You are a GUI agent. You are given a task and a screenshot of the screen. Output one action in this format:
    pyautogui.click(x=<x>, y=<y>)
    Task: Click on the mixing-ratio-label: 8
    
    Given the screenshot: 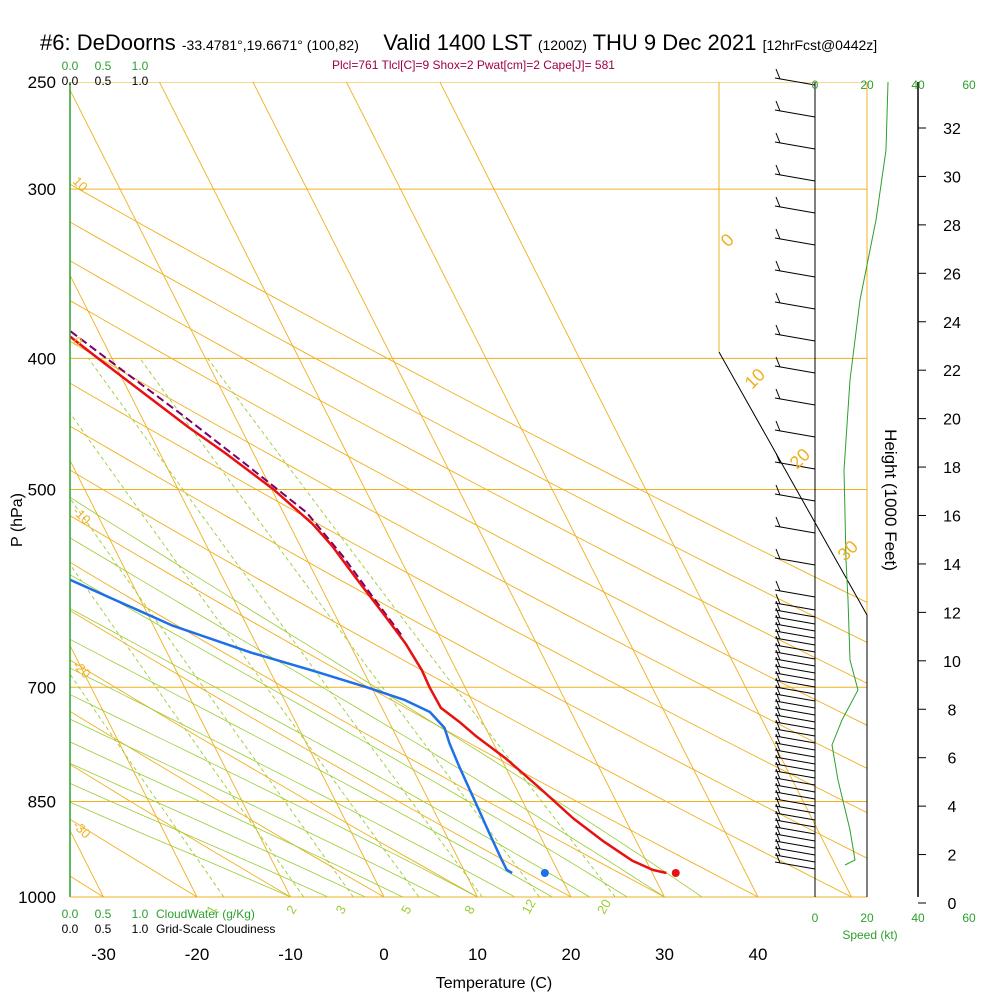 What is the action you would take?
    pyautogui.click(x=469, y=910)
    